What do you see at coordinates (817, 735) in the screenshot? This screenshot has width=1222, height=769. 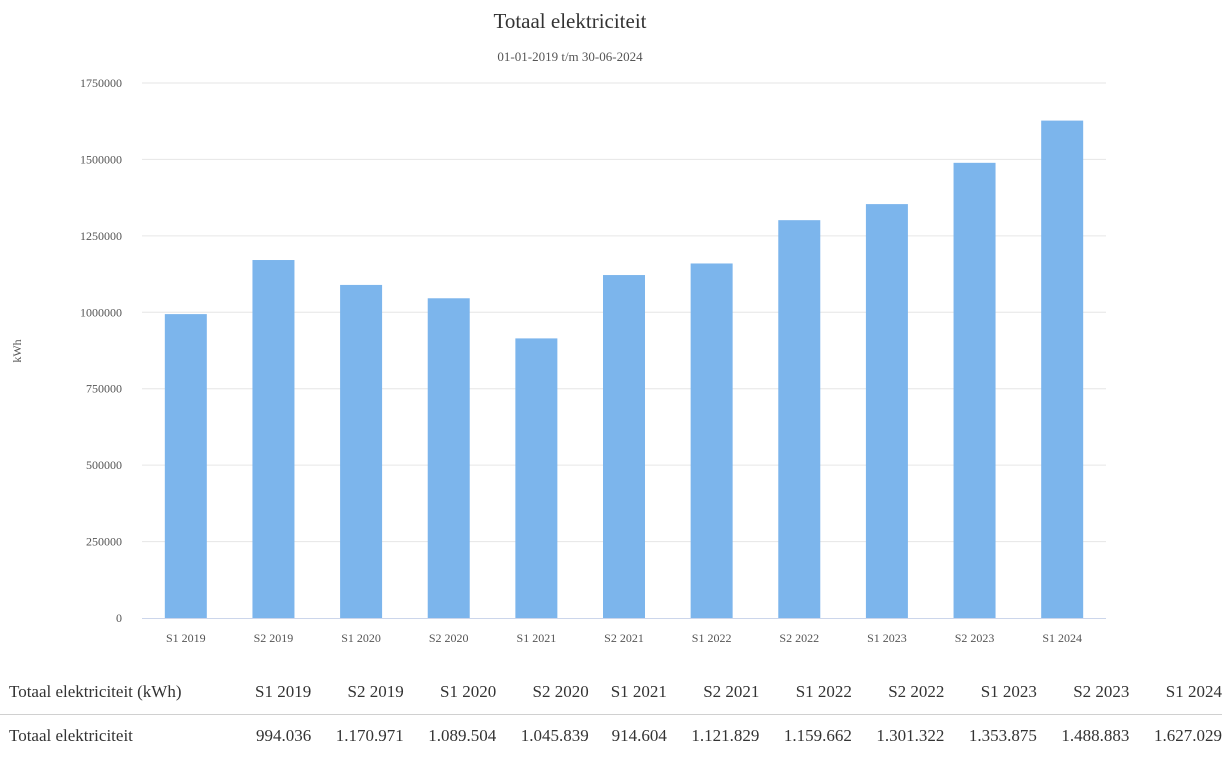 I see `table-cell: 1.159.662` at bounding box center [817, 735].